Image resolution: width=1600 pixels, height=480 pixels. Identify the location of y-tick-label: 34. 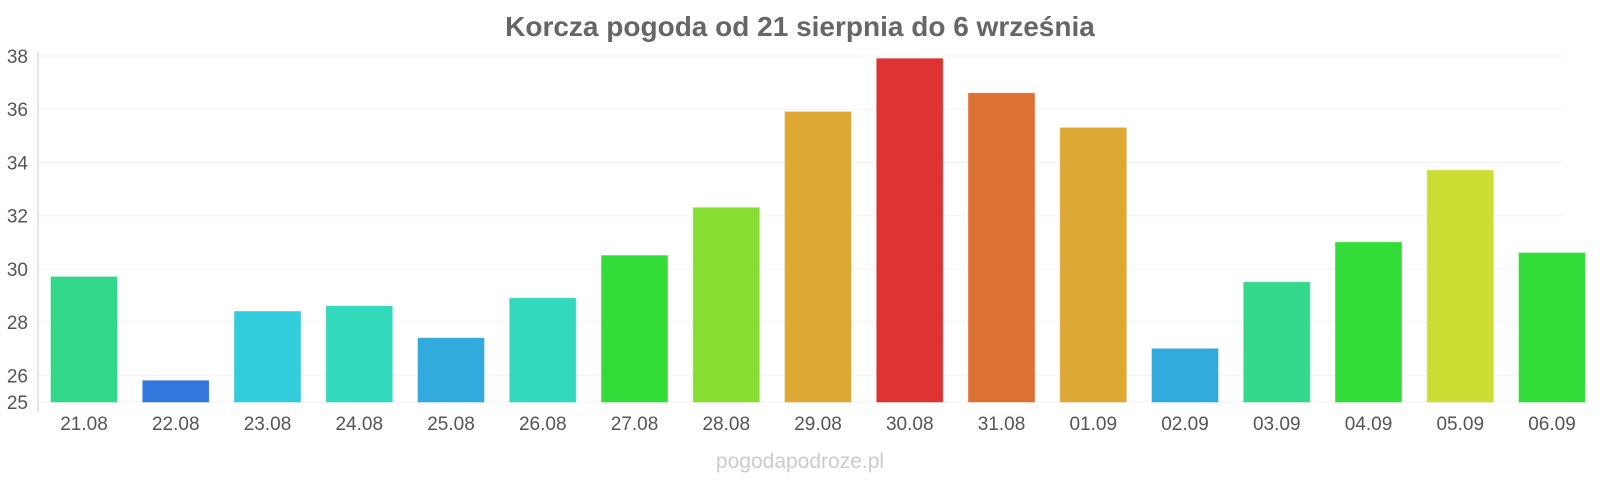
(18, 163).